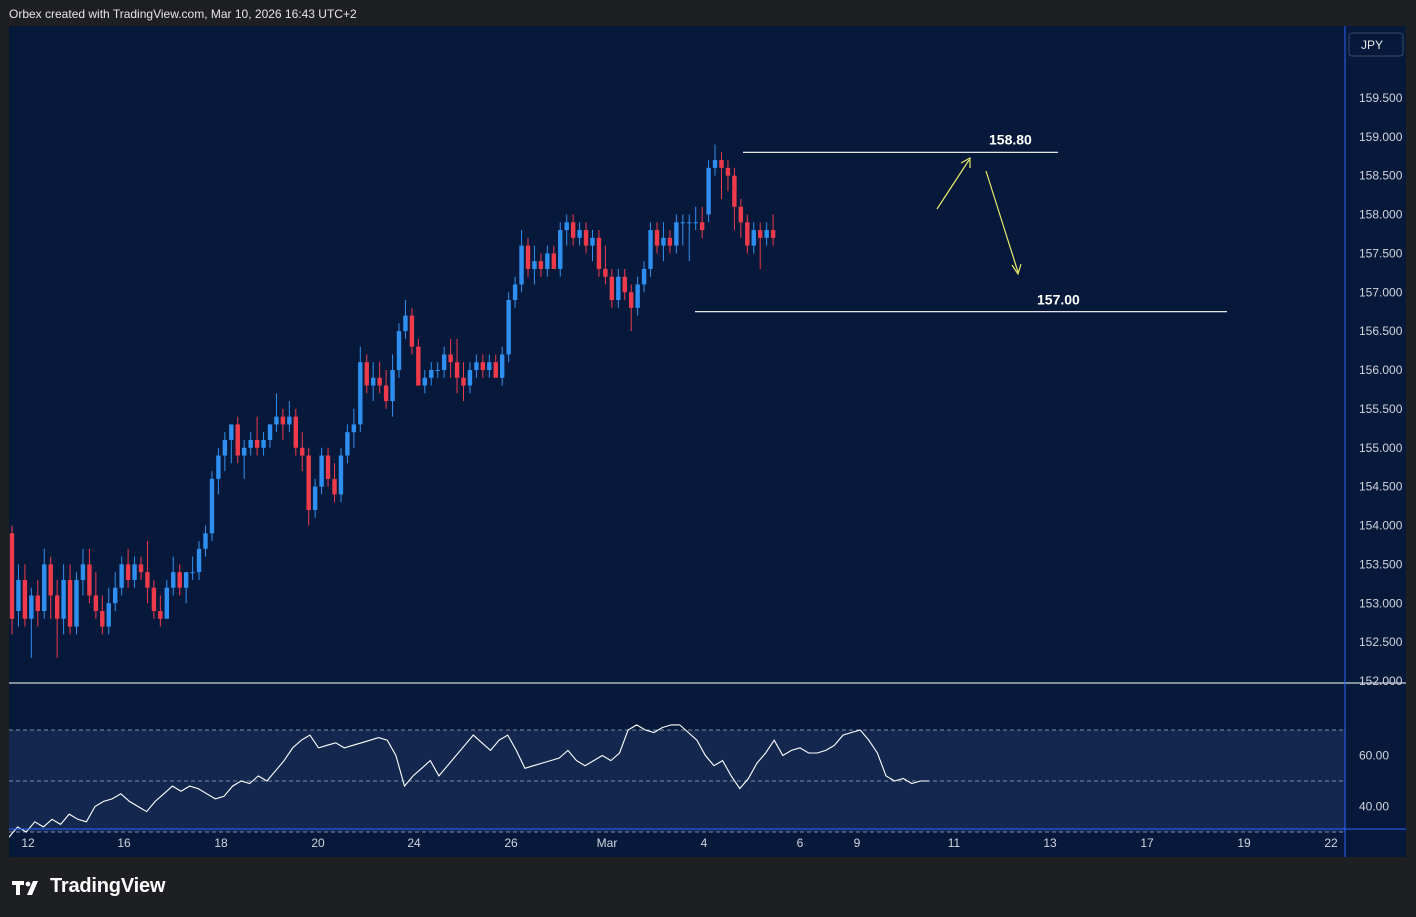  I want to click on rsi-pane, so click(677, 781).